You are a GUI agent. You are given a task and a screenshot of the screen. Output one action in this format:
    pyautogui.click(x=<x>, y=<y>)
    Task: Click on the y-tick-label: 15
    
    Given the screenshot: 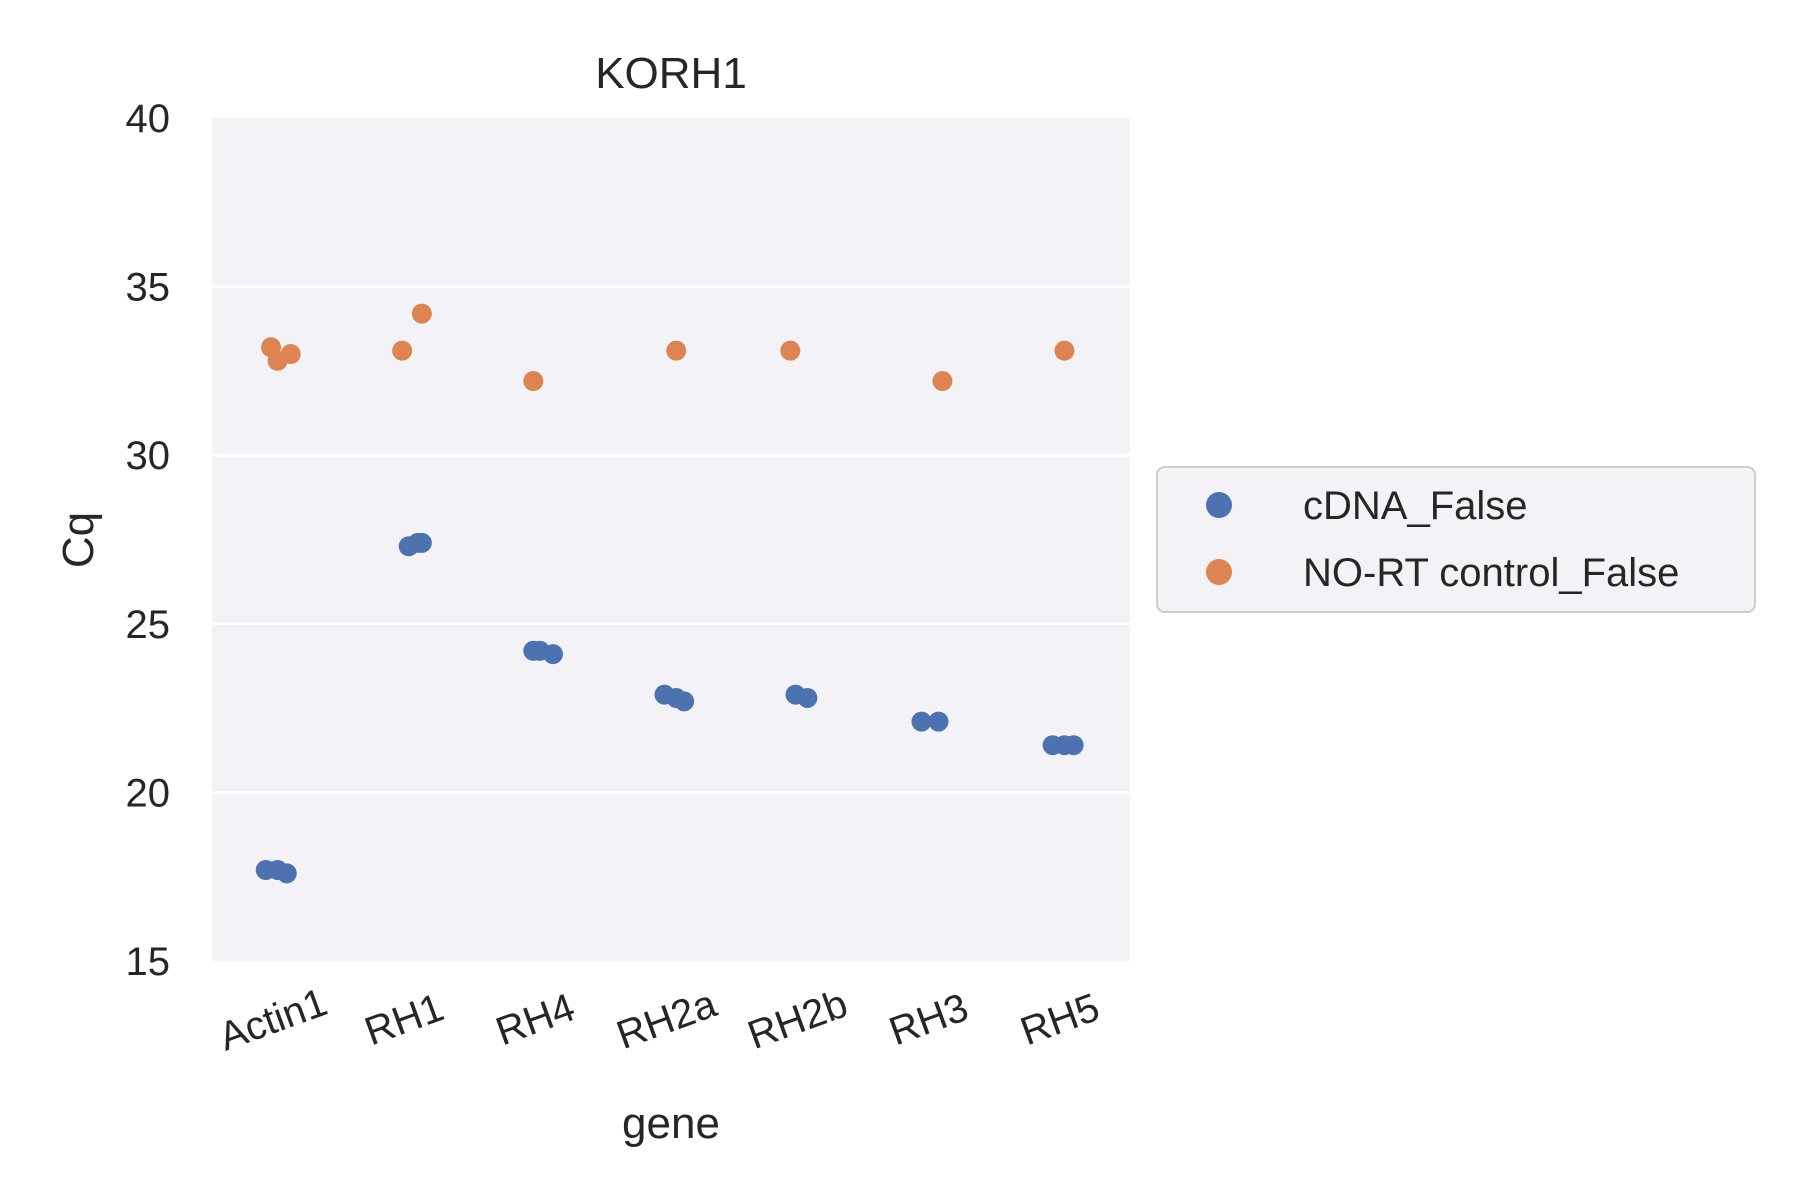 What is the action you would take?
    pyautogui.click(x=148, y=962)
    